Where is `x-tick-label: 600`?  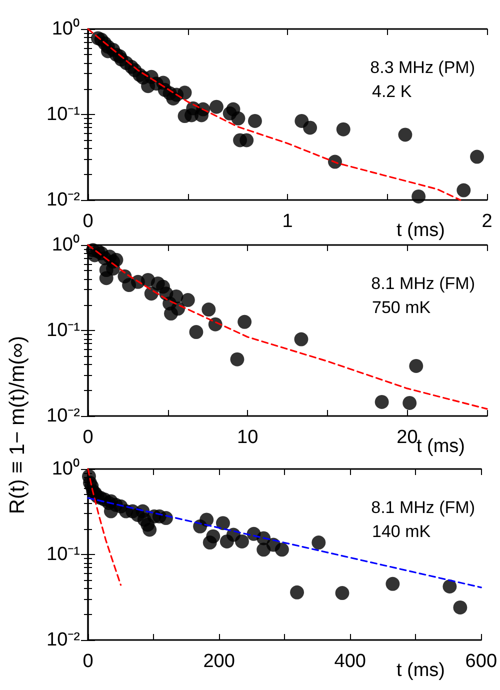 x-tick-label: 600 is located at coordinates (481, 661).